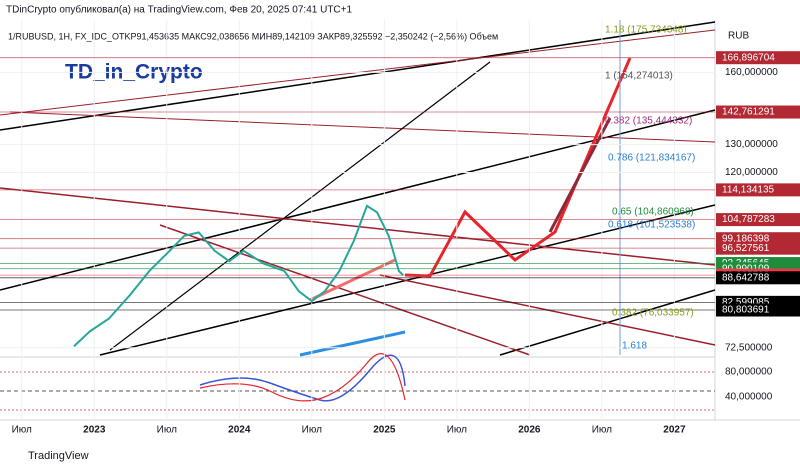 This screenshot has height=471, width=800. What do you see at coordinates (648, 121) in the screenshot?
I see `fib-label: 0.382 (135,444332)` at bounding box center [648, 121].